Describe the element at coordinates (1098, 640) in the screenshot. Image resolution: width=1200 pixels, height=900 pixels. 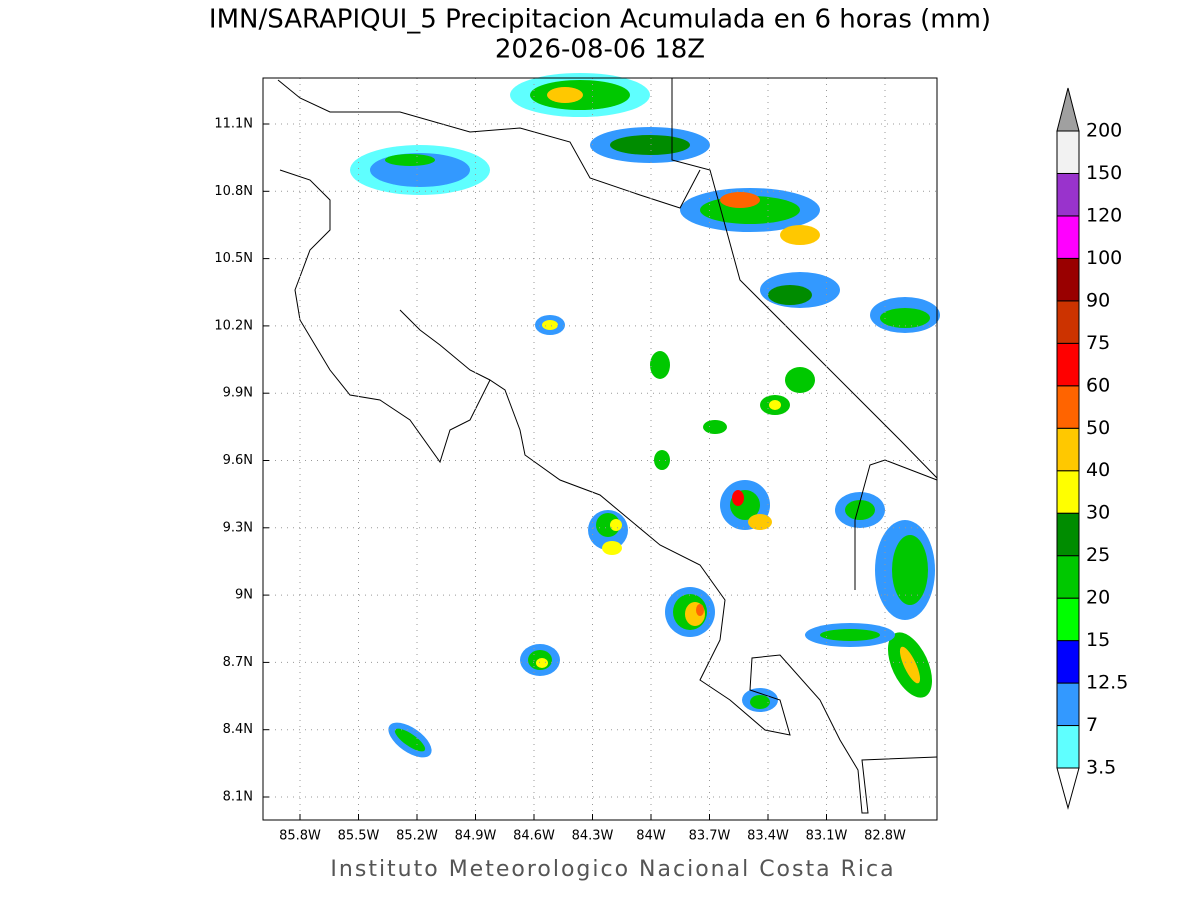
I see `colorbar-label: 15` at that location.